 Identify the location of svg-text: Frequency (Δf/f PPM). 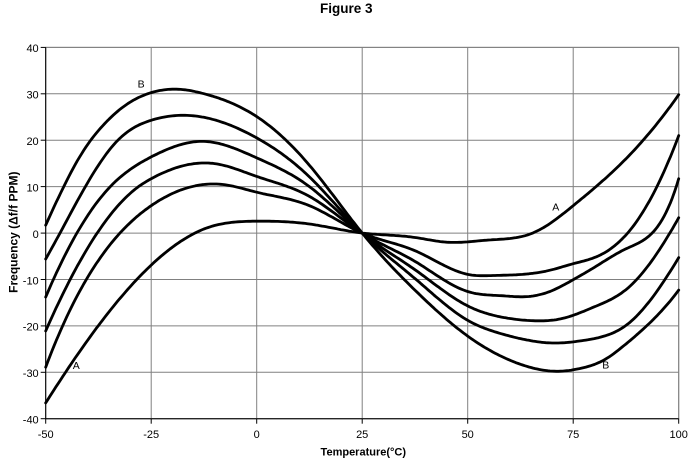
(14, 232).